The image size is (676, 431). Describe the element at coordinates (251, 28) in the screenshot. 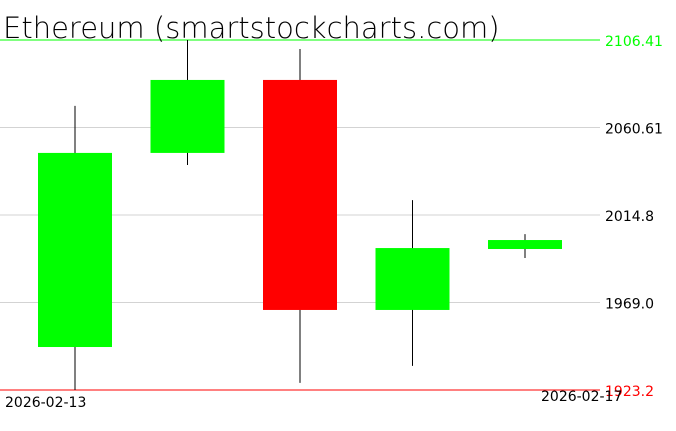

I see `chart-title: Ethereum (smartstockcharts.com)` at that location.